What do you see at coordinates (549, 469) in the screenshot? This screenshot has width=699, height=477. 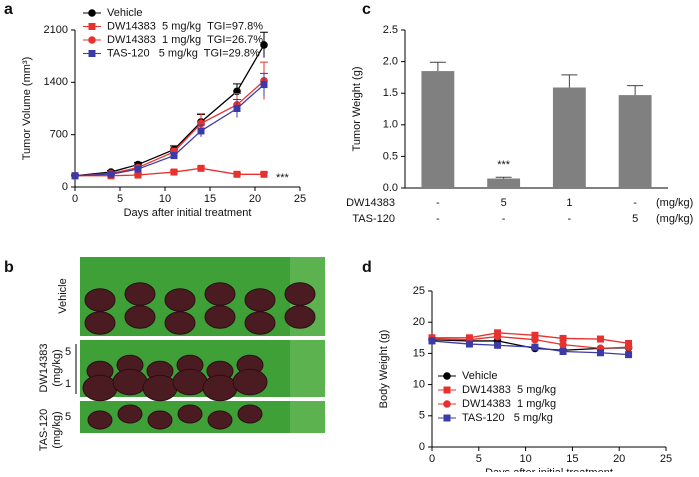 I see `x-axis-label: Days after initial treatment` at bounding box center [549, 469].